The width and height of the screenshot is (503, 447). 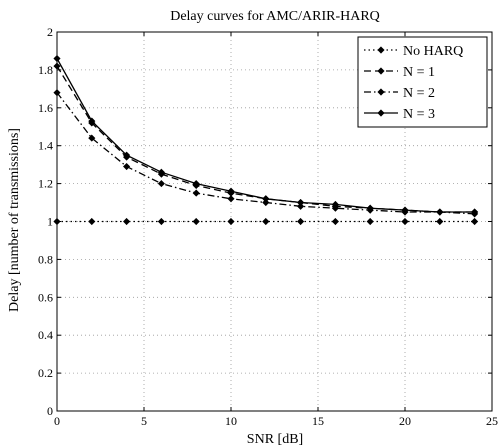 I want to click on y-tick-label: 0, so click(x=50, y=411).